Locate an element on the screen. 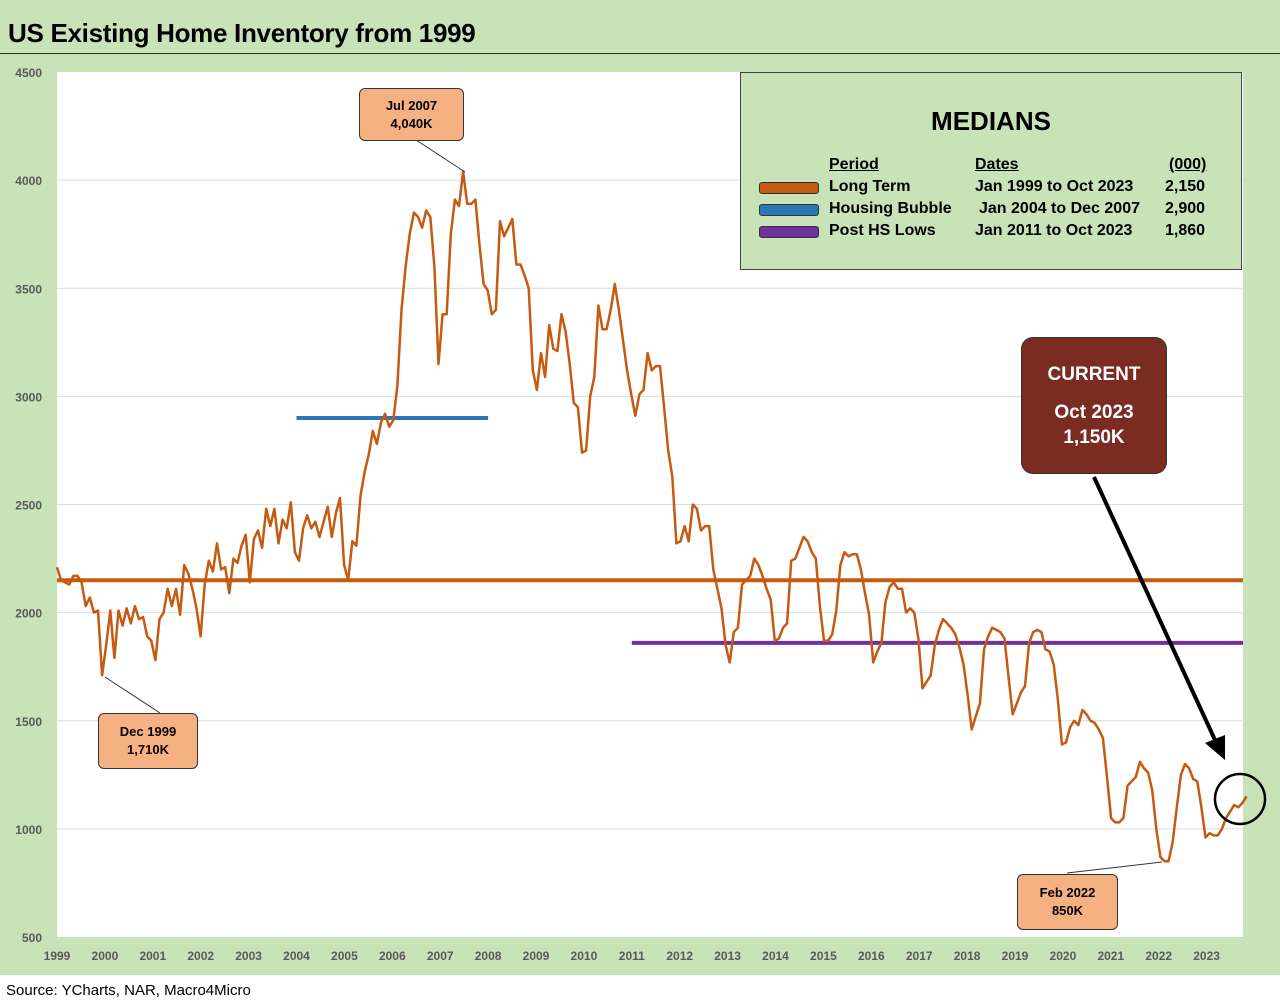 This screenshot has width=1280, height=1006. leader-feb-2022 is located at coordinates (1114, 867).